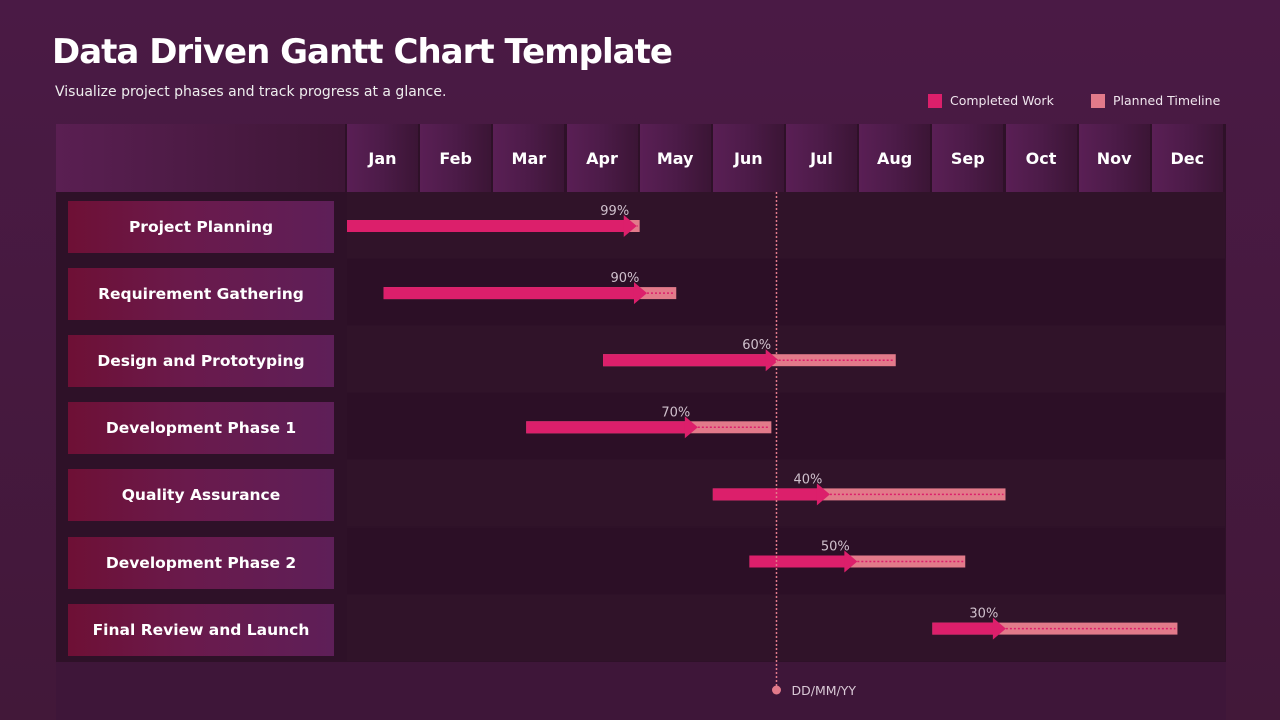  Describe the element at coordinates (1167, 100) in the screenshot. I see `legend-label: Planned Timeline` at that location.